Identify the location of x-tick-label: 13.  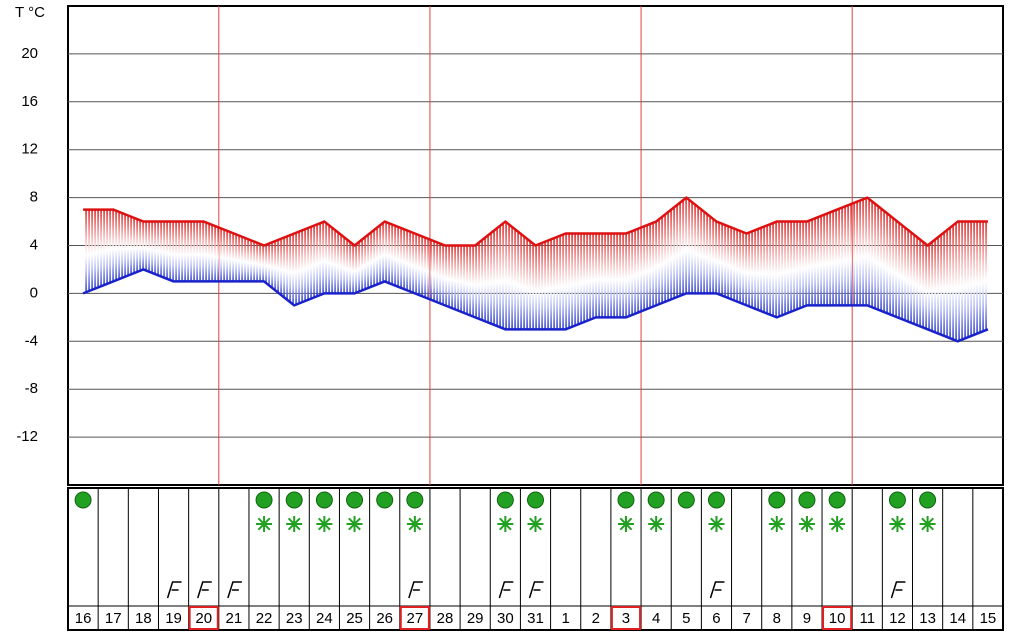
(927, 618).